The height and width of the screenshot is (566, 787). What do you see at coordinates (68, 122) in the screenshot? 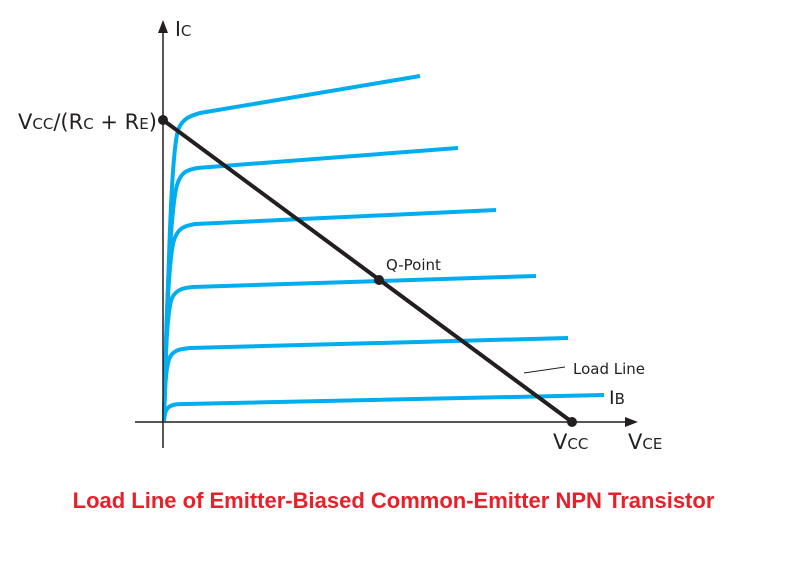
I see `rc-r: /(R` at bounding box center [68, 122].